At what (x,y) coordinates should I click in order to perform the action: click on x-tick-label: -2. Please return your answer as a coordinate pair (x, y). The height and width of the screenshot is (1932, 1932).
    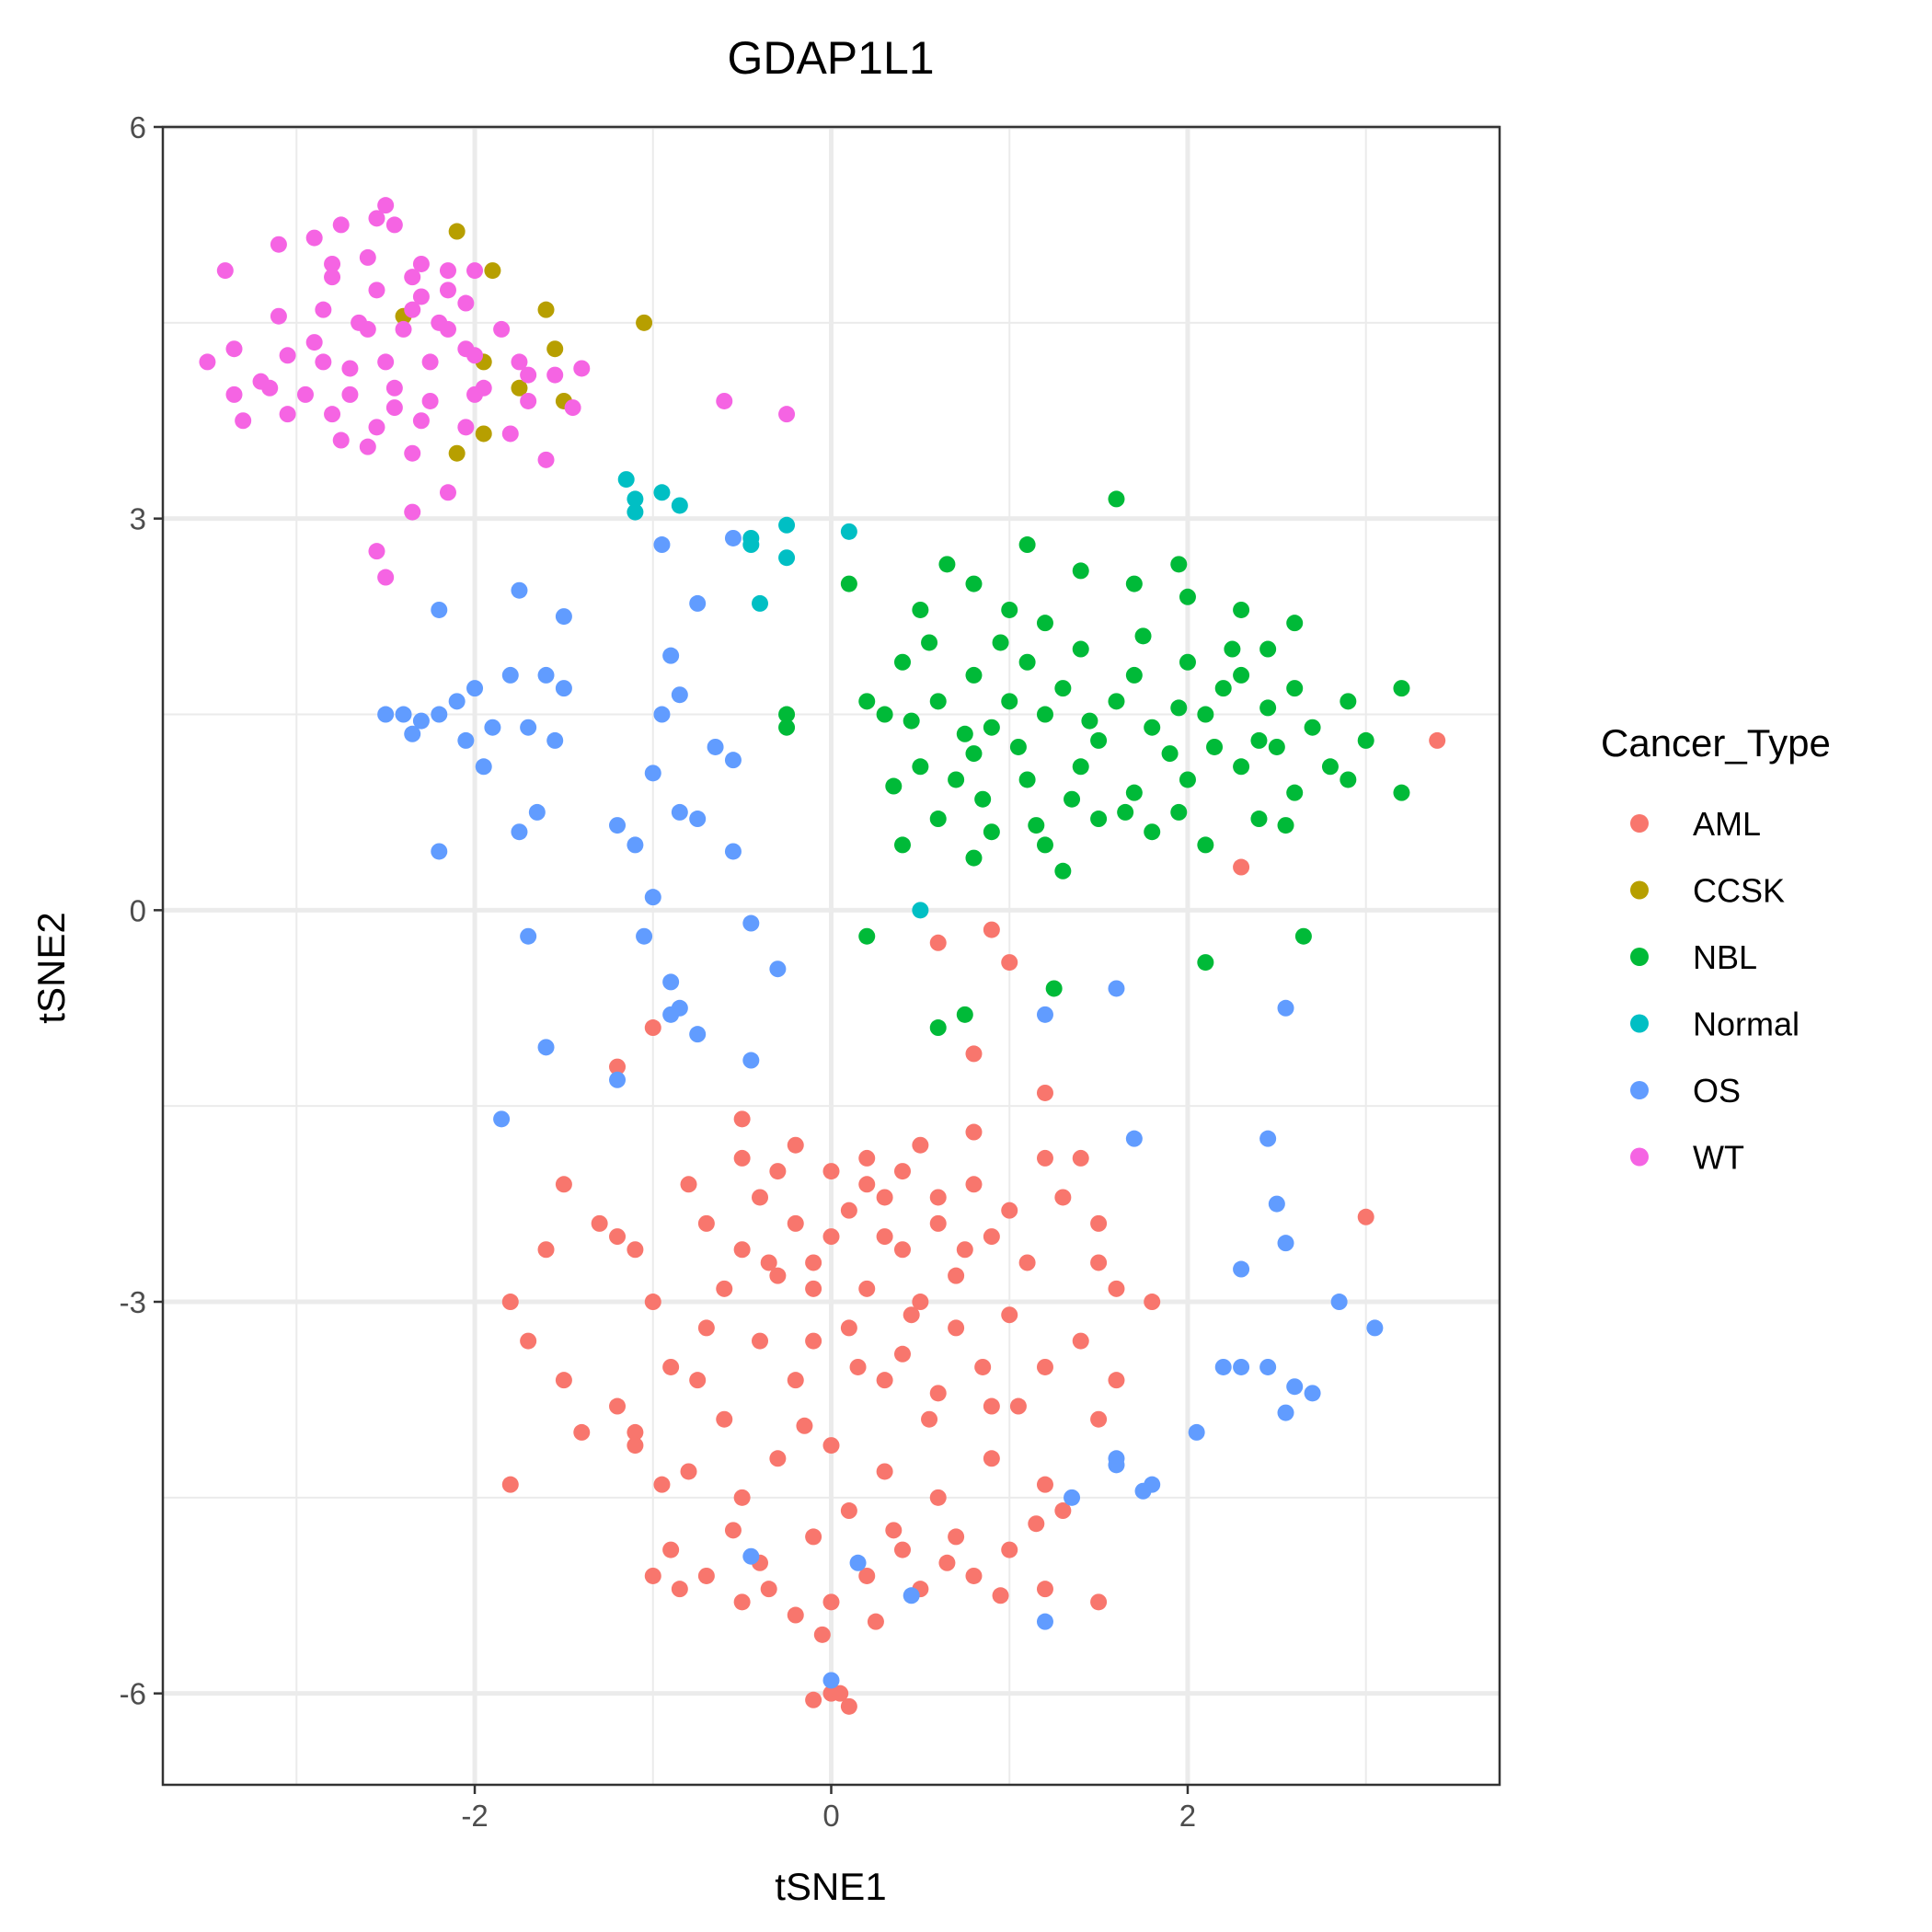
    Looking at the image, I should click on (474, 1816).